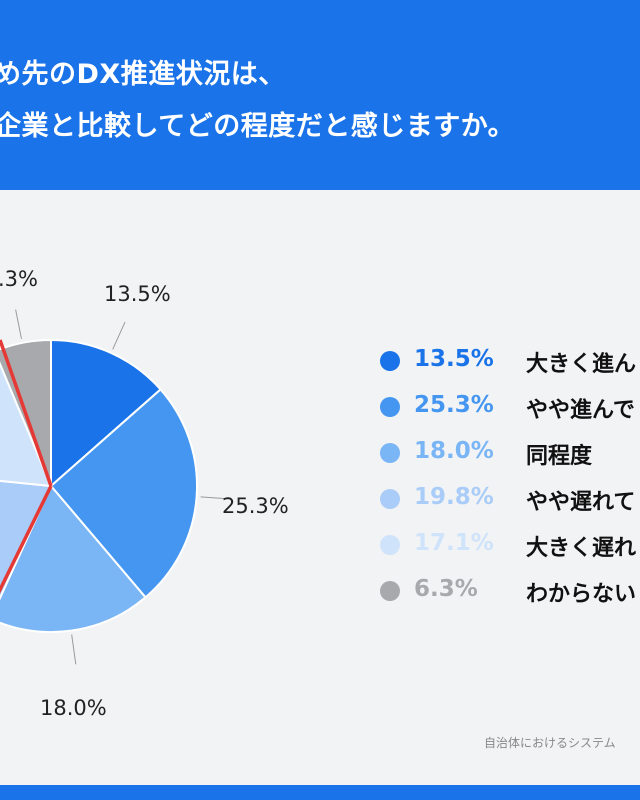 This screenshot has width=640, height=800. Describe the element at coordinates (580, 410) in the screenshot. I see `legend-label: やや進んで` at that location.